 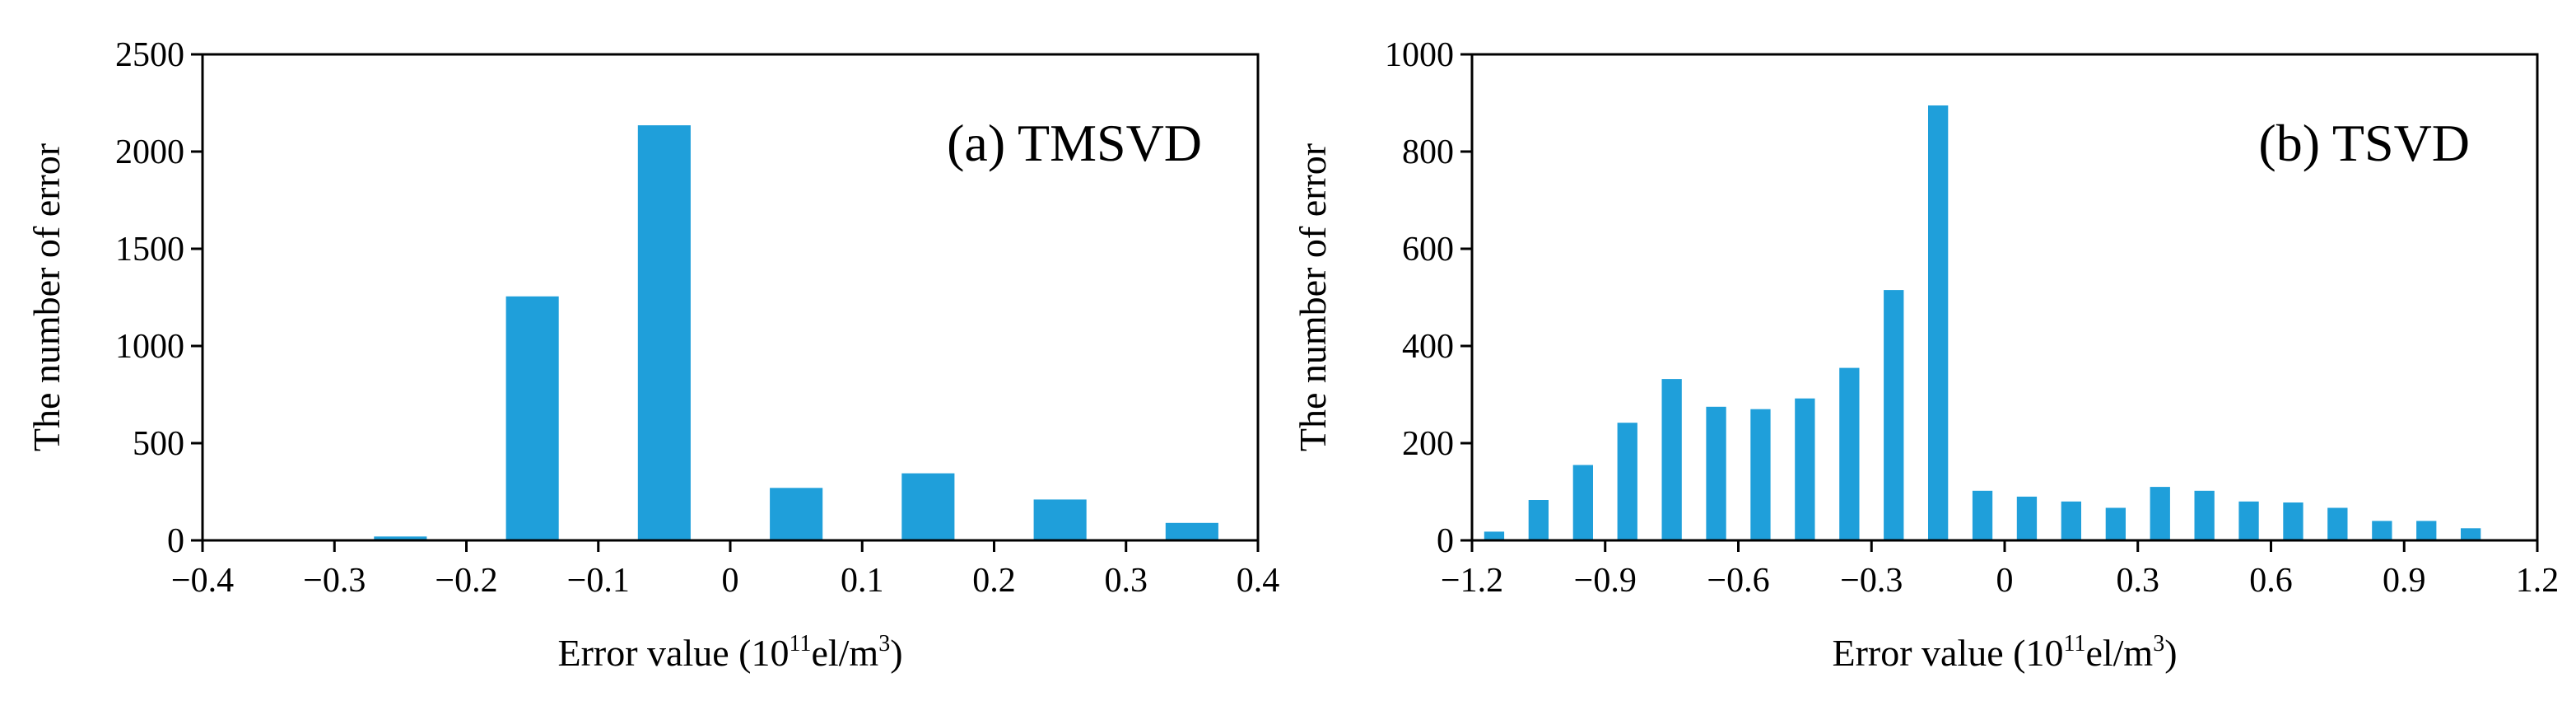 I want to click on chart-b-xtick-label: 0, so click(x=2005, y=581).